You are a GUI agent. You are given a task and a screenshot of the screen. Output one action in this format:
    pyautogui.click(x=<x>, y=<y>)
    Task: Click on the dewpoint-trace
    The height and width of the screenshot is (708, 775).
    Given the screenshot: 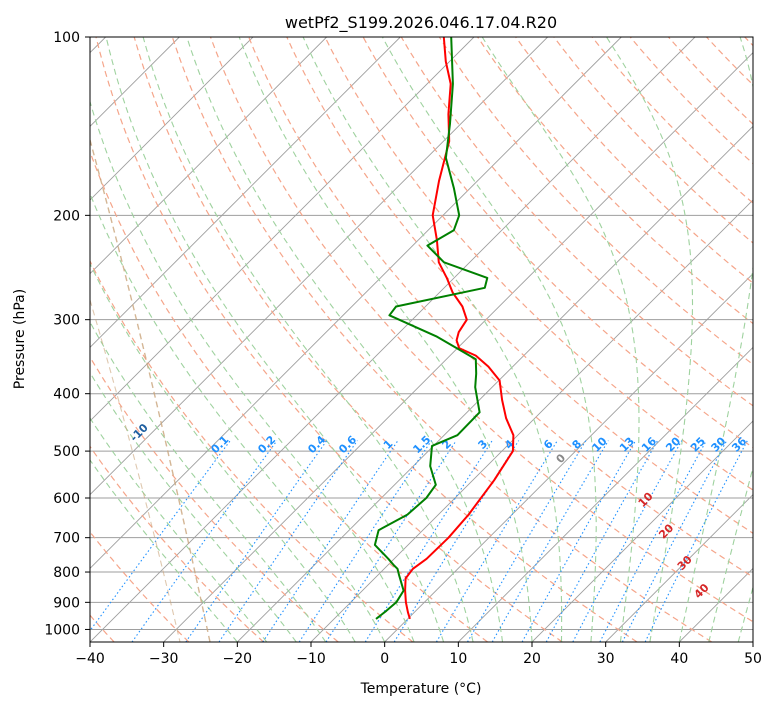 What is the action you would take?
    pyautogui.click(x=431, y=328)
    